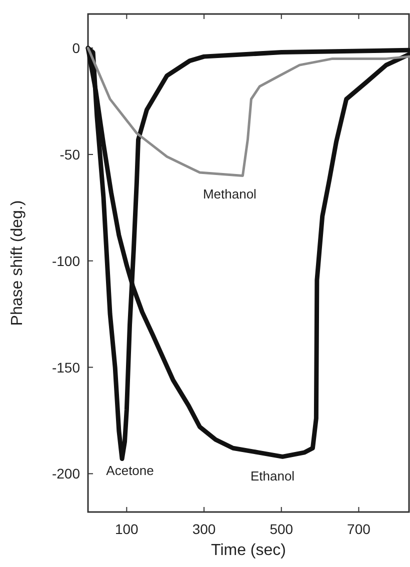  Describe the element at coordinates (70, 154) in the screenshot. I see `y-tick-label: -50` at that location.